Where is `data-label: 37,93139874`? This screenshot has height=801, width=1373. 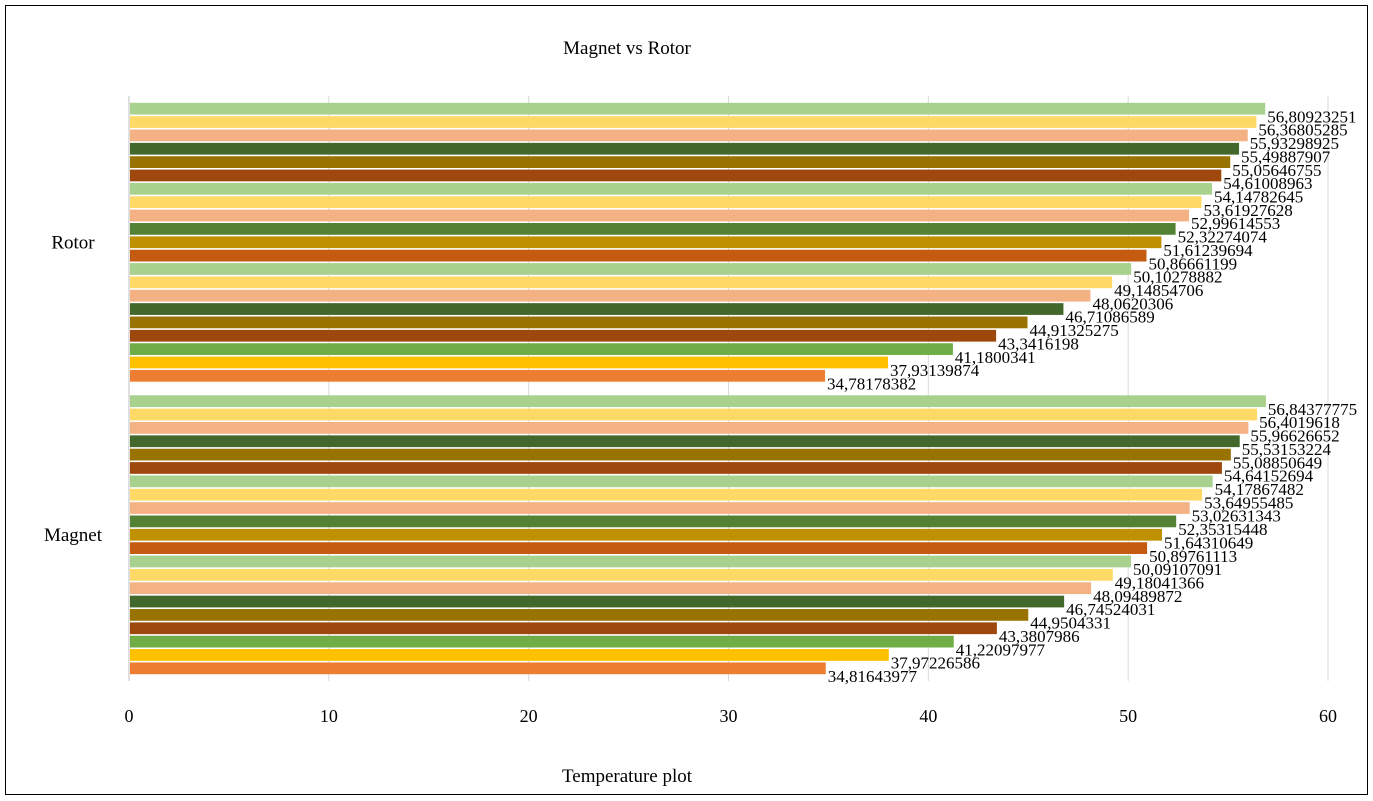
data-label: 37,93139874 is located at coordinates (935, 370).